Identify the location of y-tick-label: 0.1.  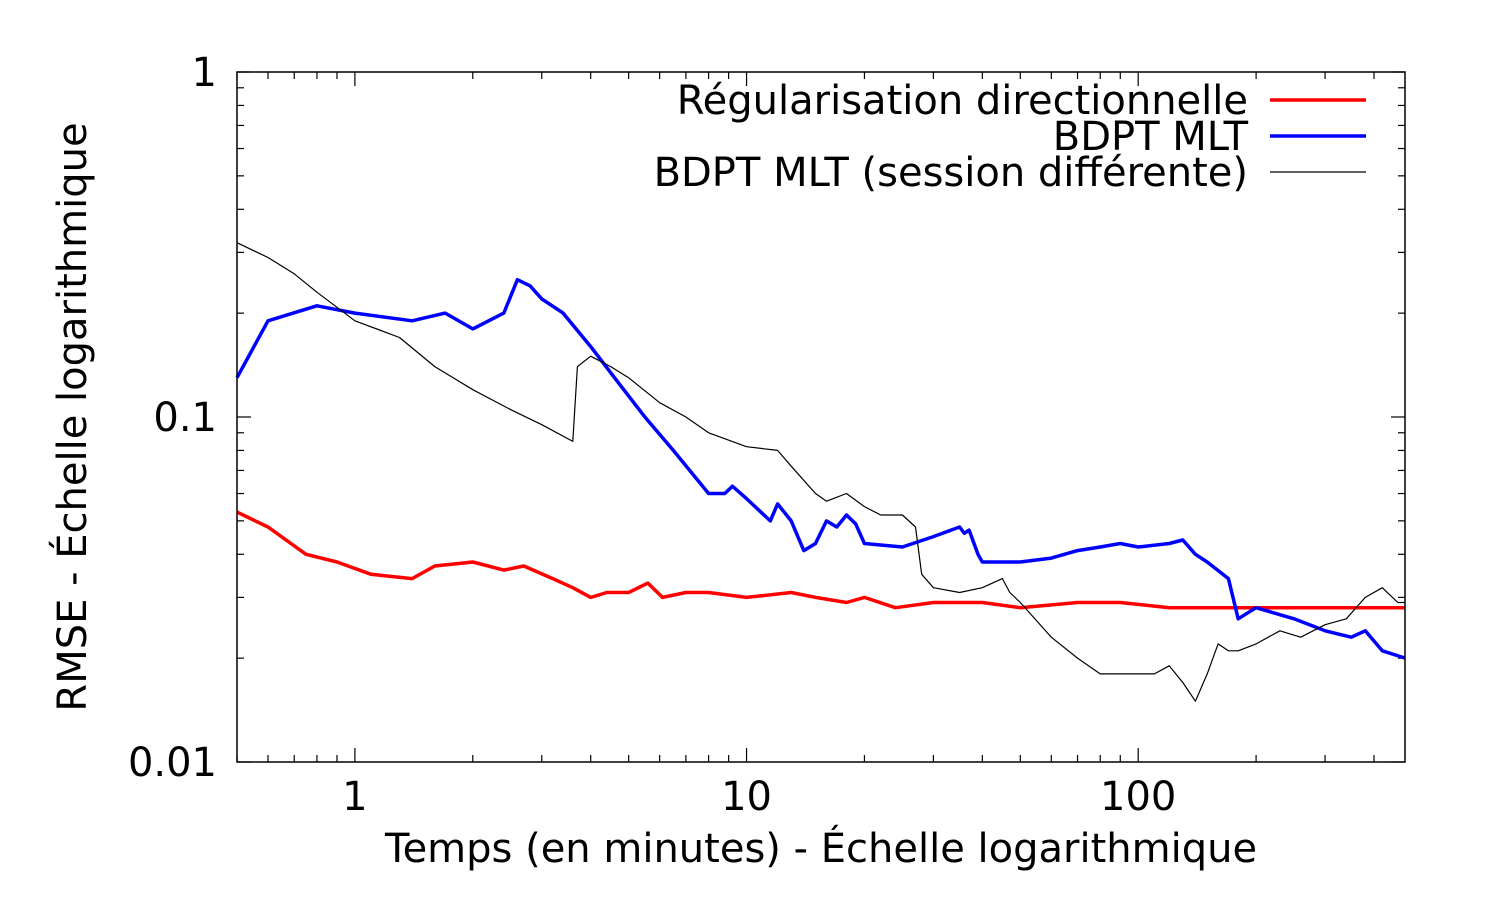
(185, 418).